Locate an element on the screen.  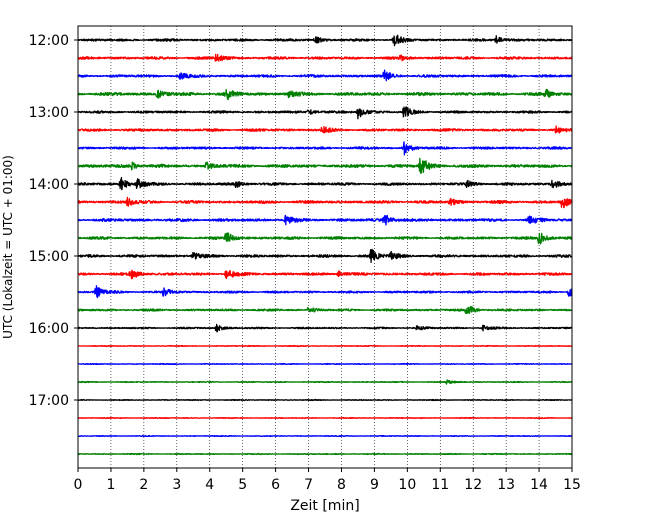
x-tick-label: 15 is located at coordinates (572, 485).